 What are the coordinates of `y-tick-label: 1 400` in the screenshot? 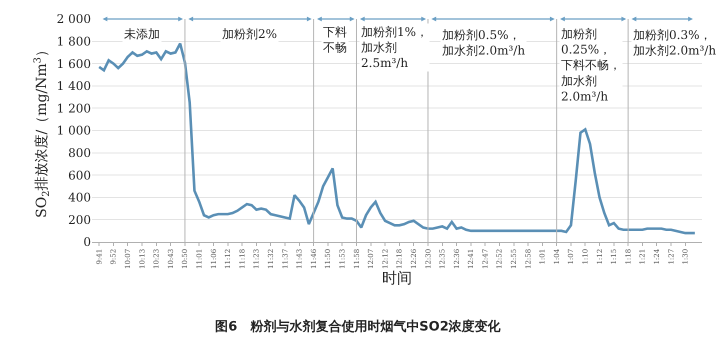 It's located at (73, 86).